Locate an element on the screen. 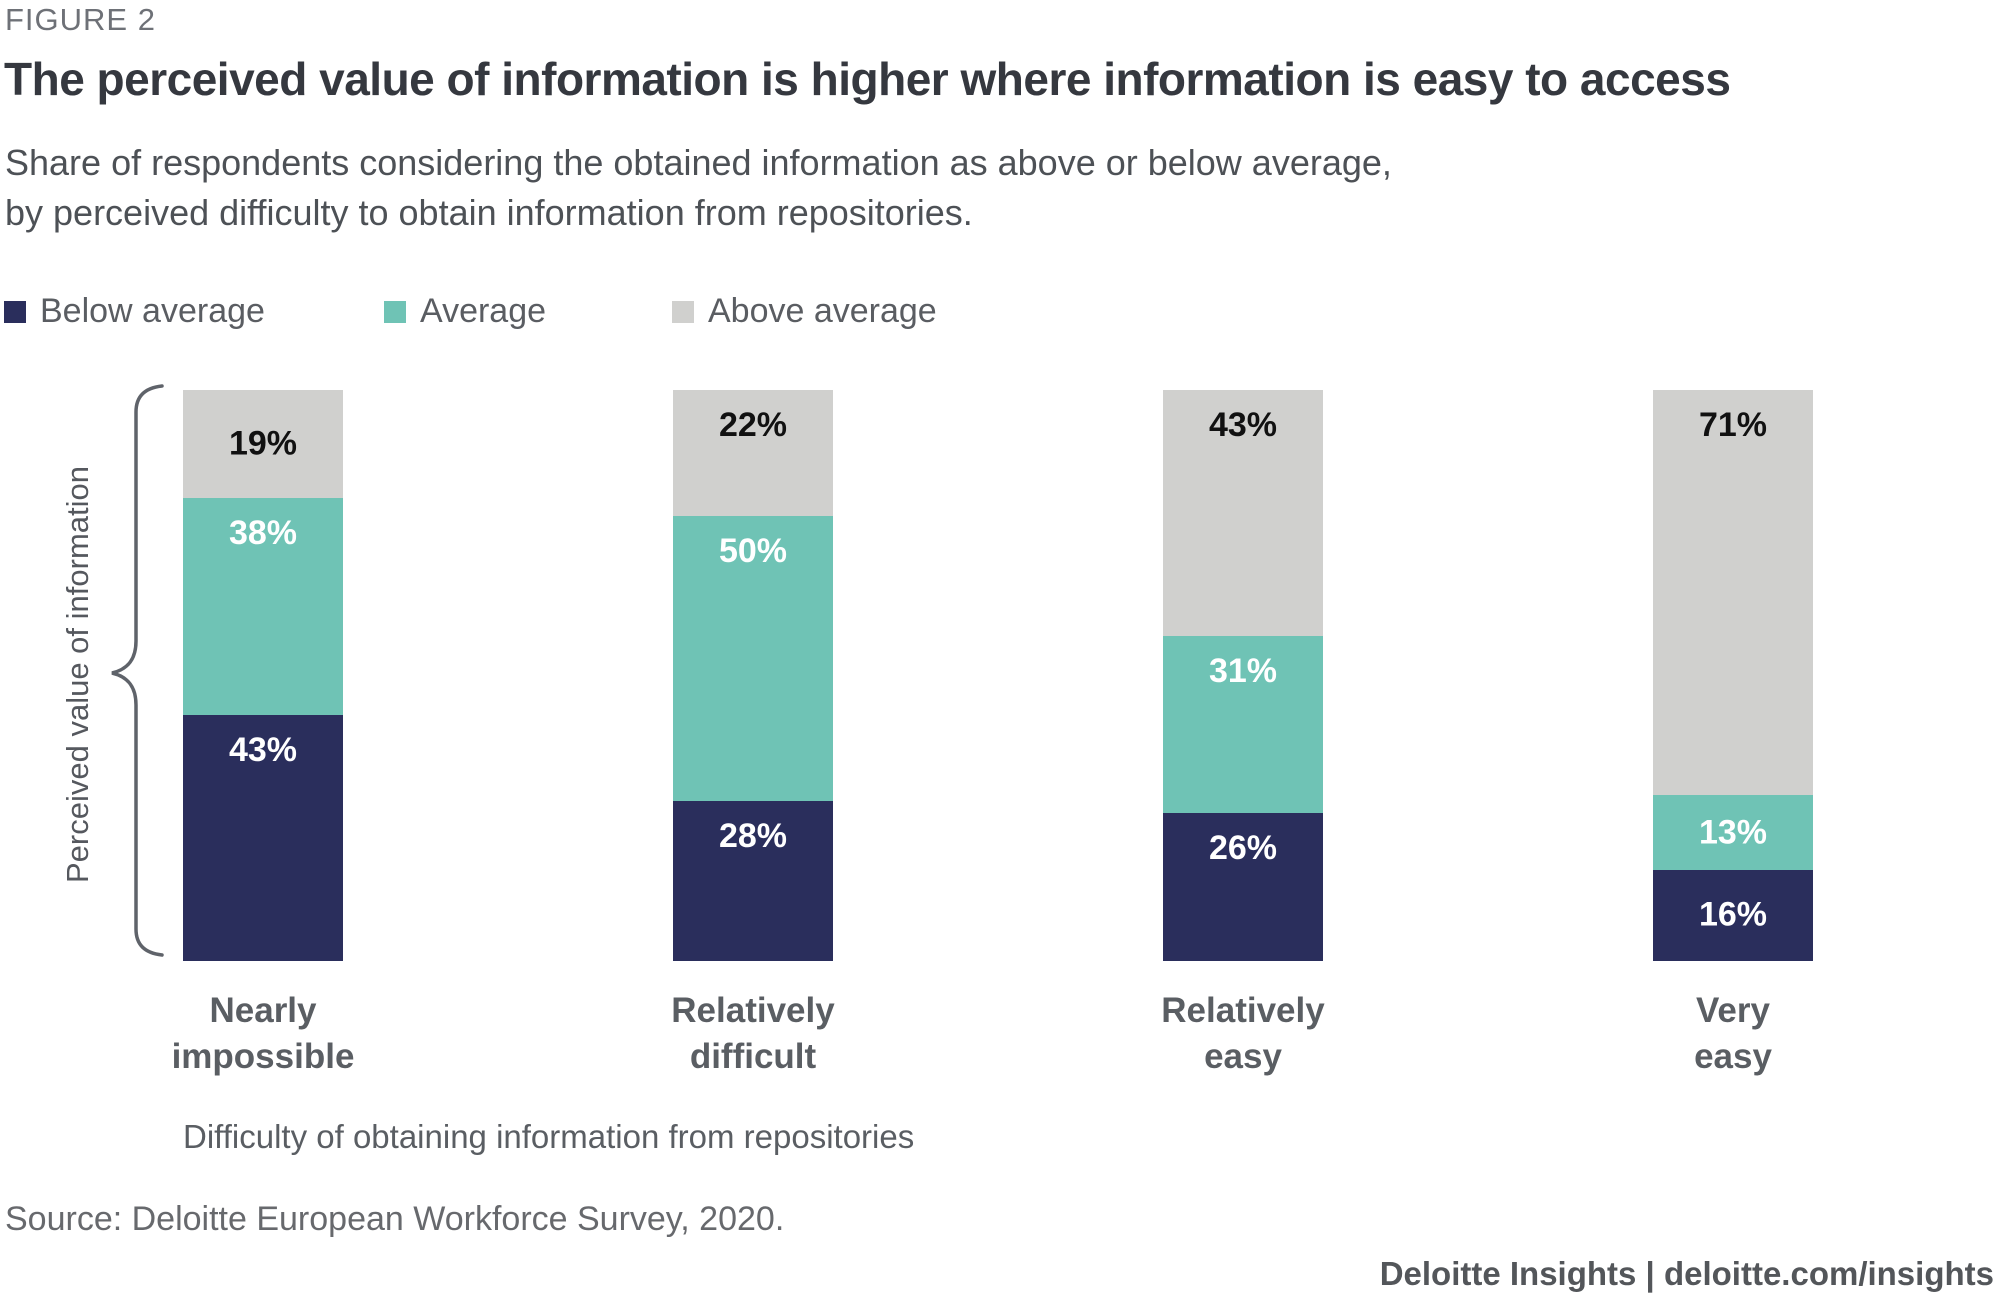 This screenshot has width=2000, height=1303. bar-very-easy: 71% 13% 16% is located at coordinates (1733, 675).